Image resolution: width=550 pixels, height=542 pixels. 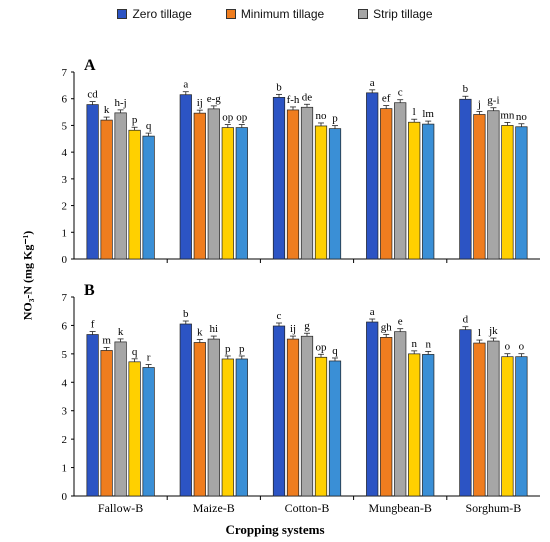 I want to click on category-label: Cotton-B, so click(x=307, y=508).